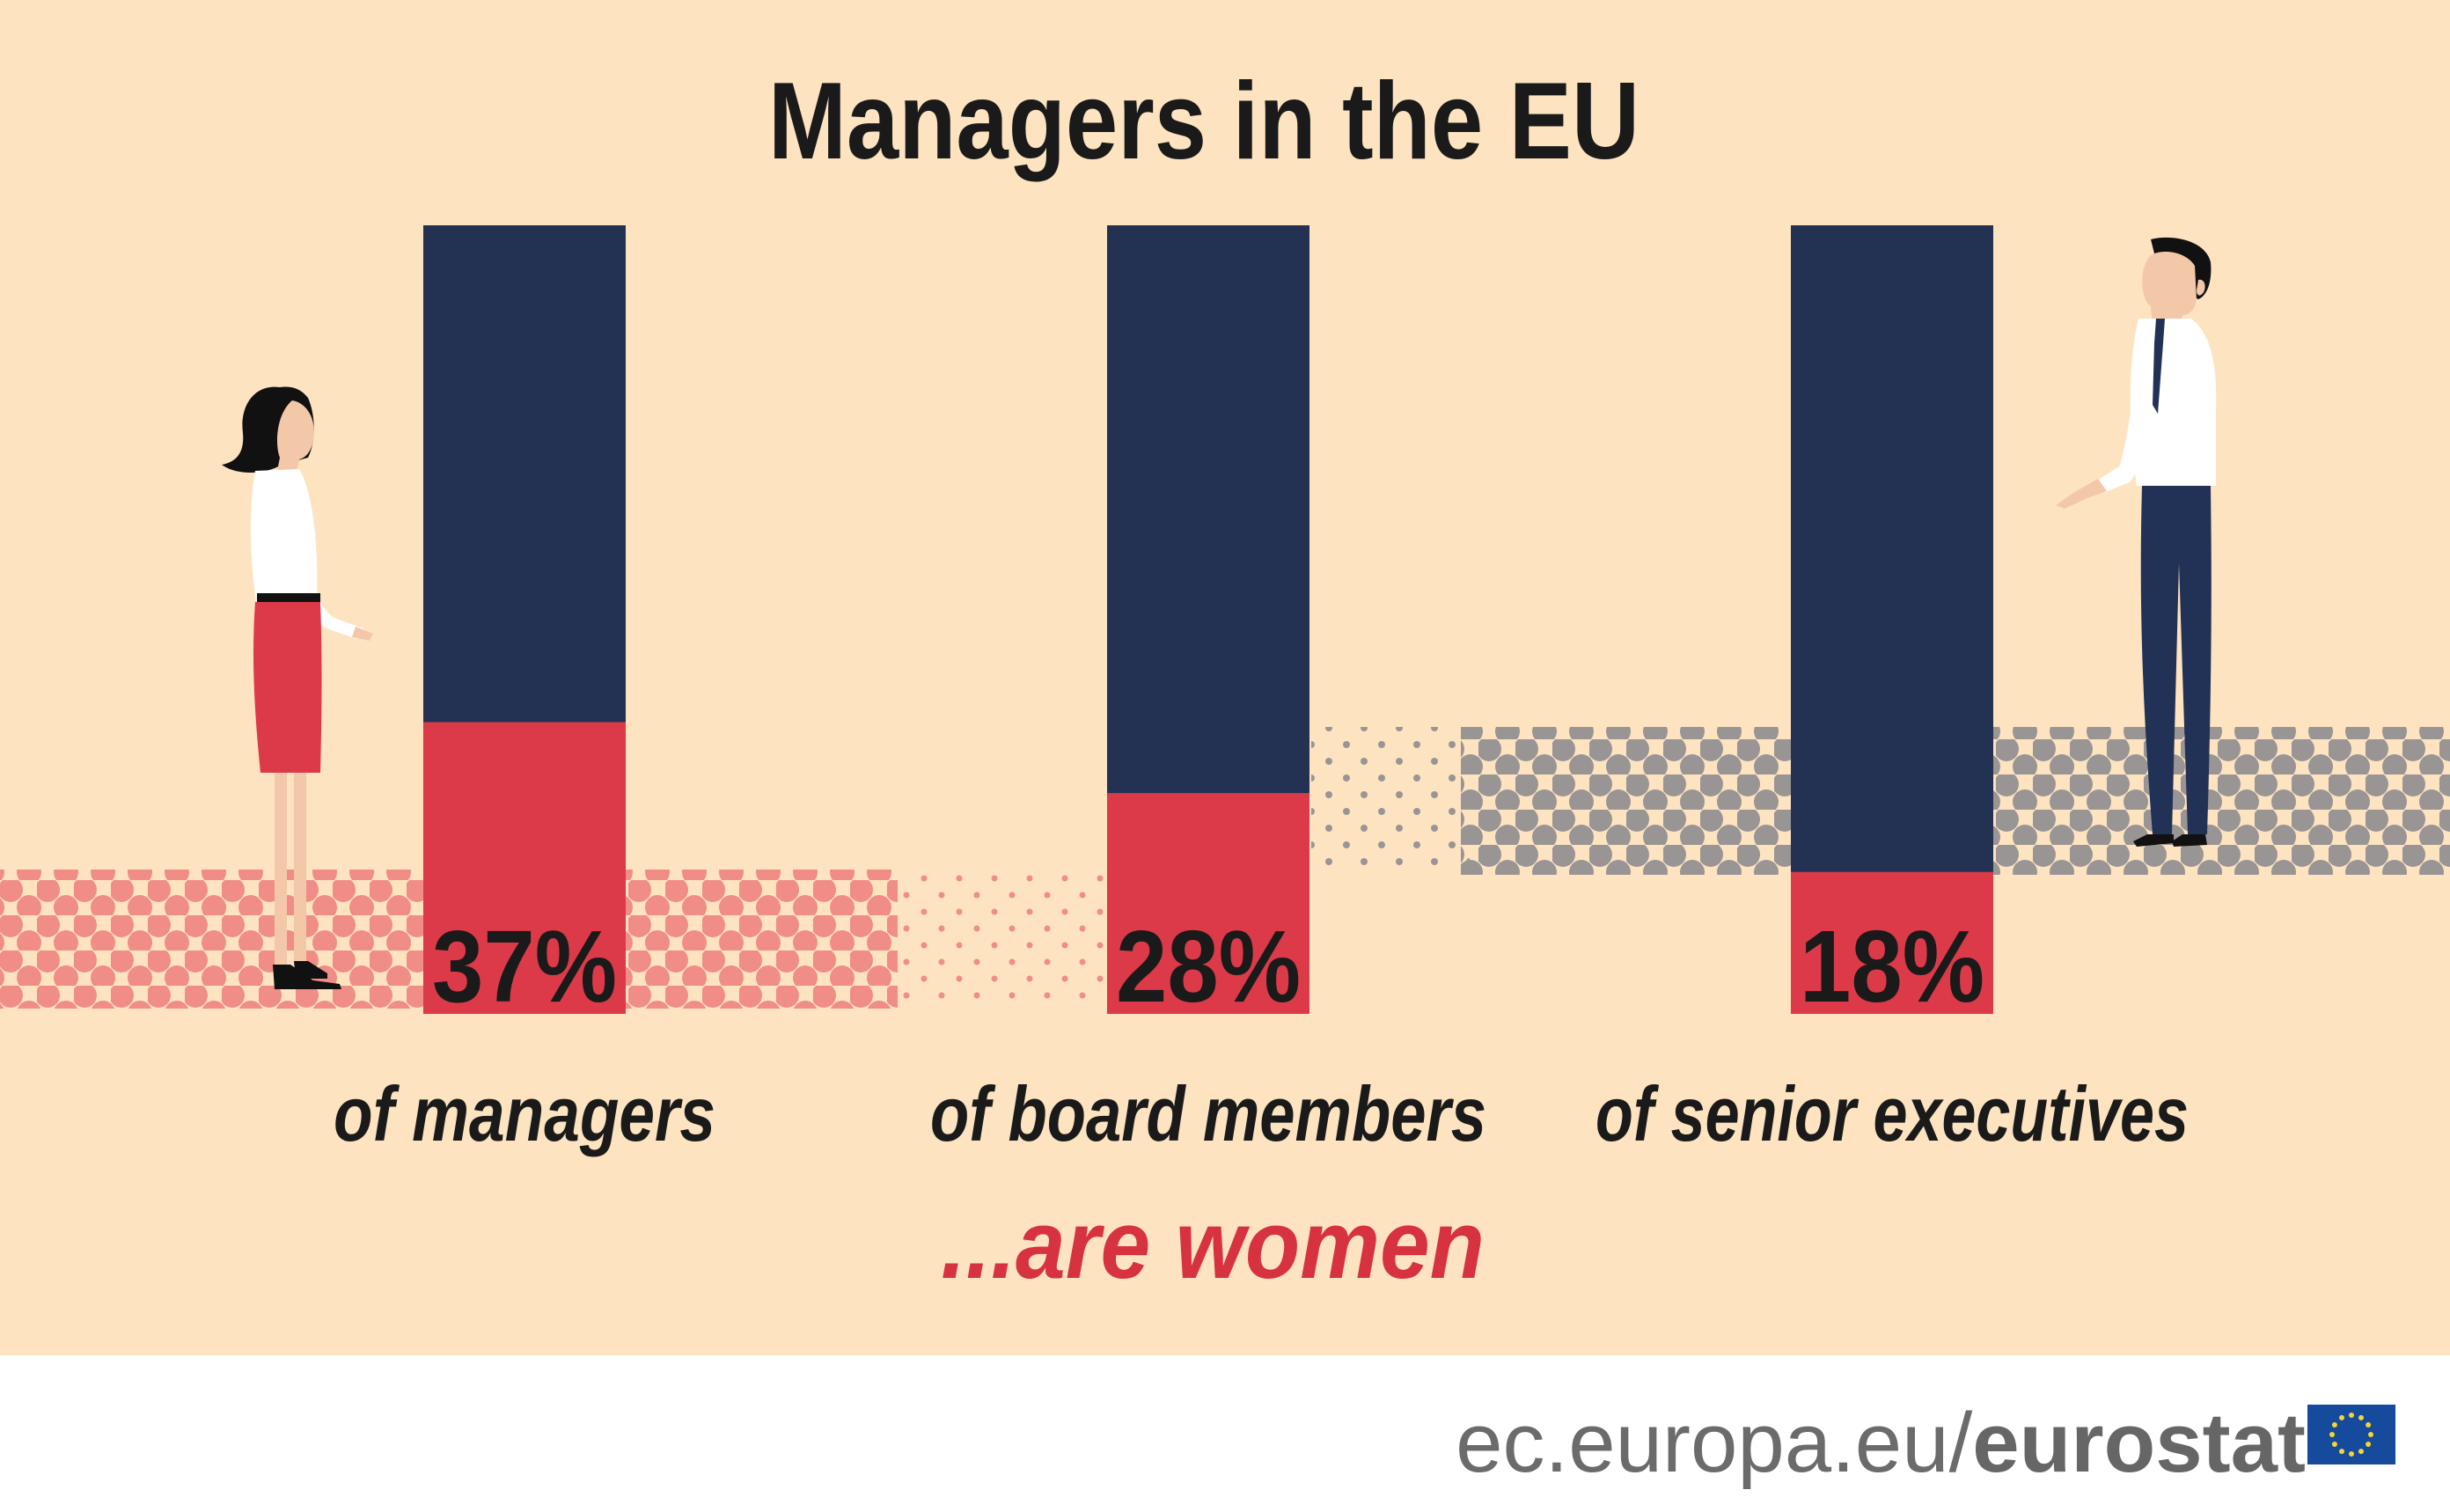 The width and height of the screenshot is (2450, 1512). What do you see at coordinates (1714, 1443) in the screenshot?
I see `footer-url-prefix: ec.europa.eu/` at bounding box center [1714, 1443].